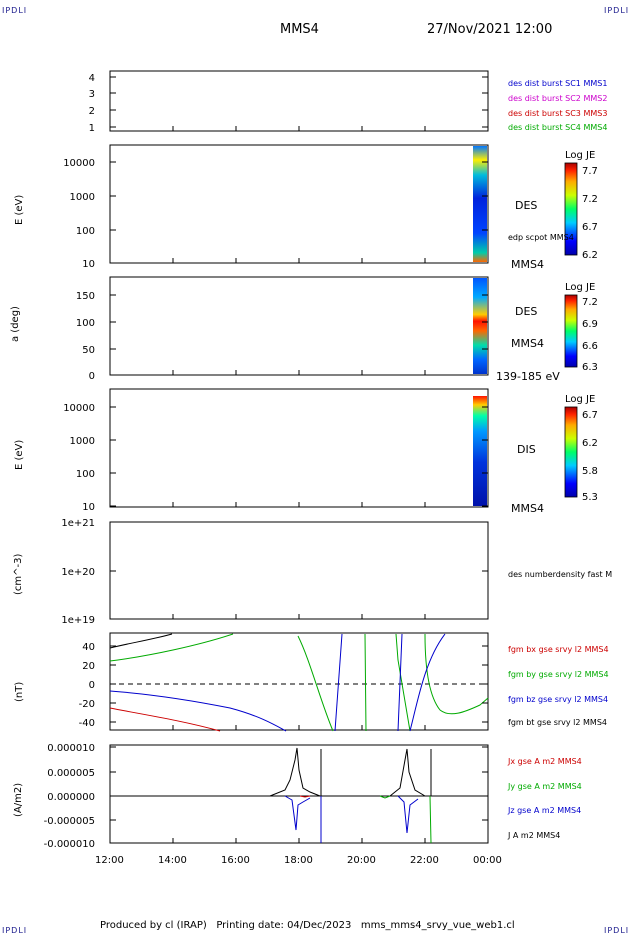  I want to click on ytick-label: 1e+20, so click(78, 572).